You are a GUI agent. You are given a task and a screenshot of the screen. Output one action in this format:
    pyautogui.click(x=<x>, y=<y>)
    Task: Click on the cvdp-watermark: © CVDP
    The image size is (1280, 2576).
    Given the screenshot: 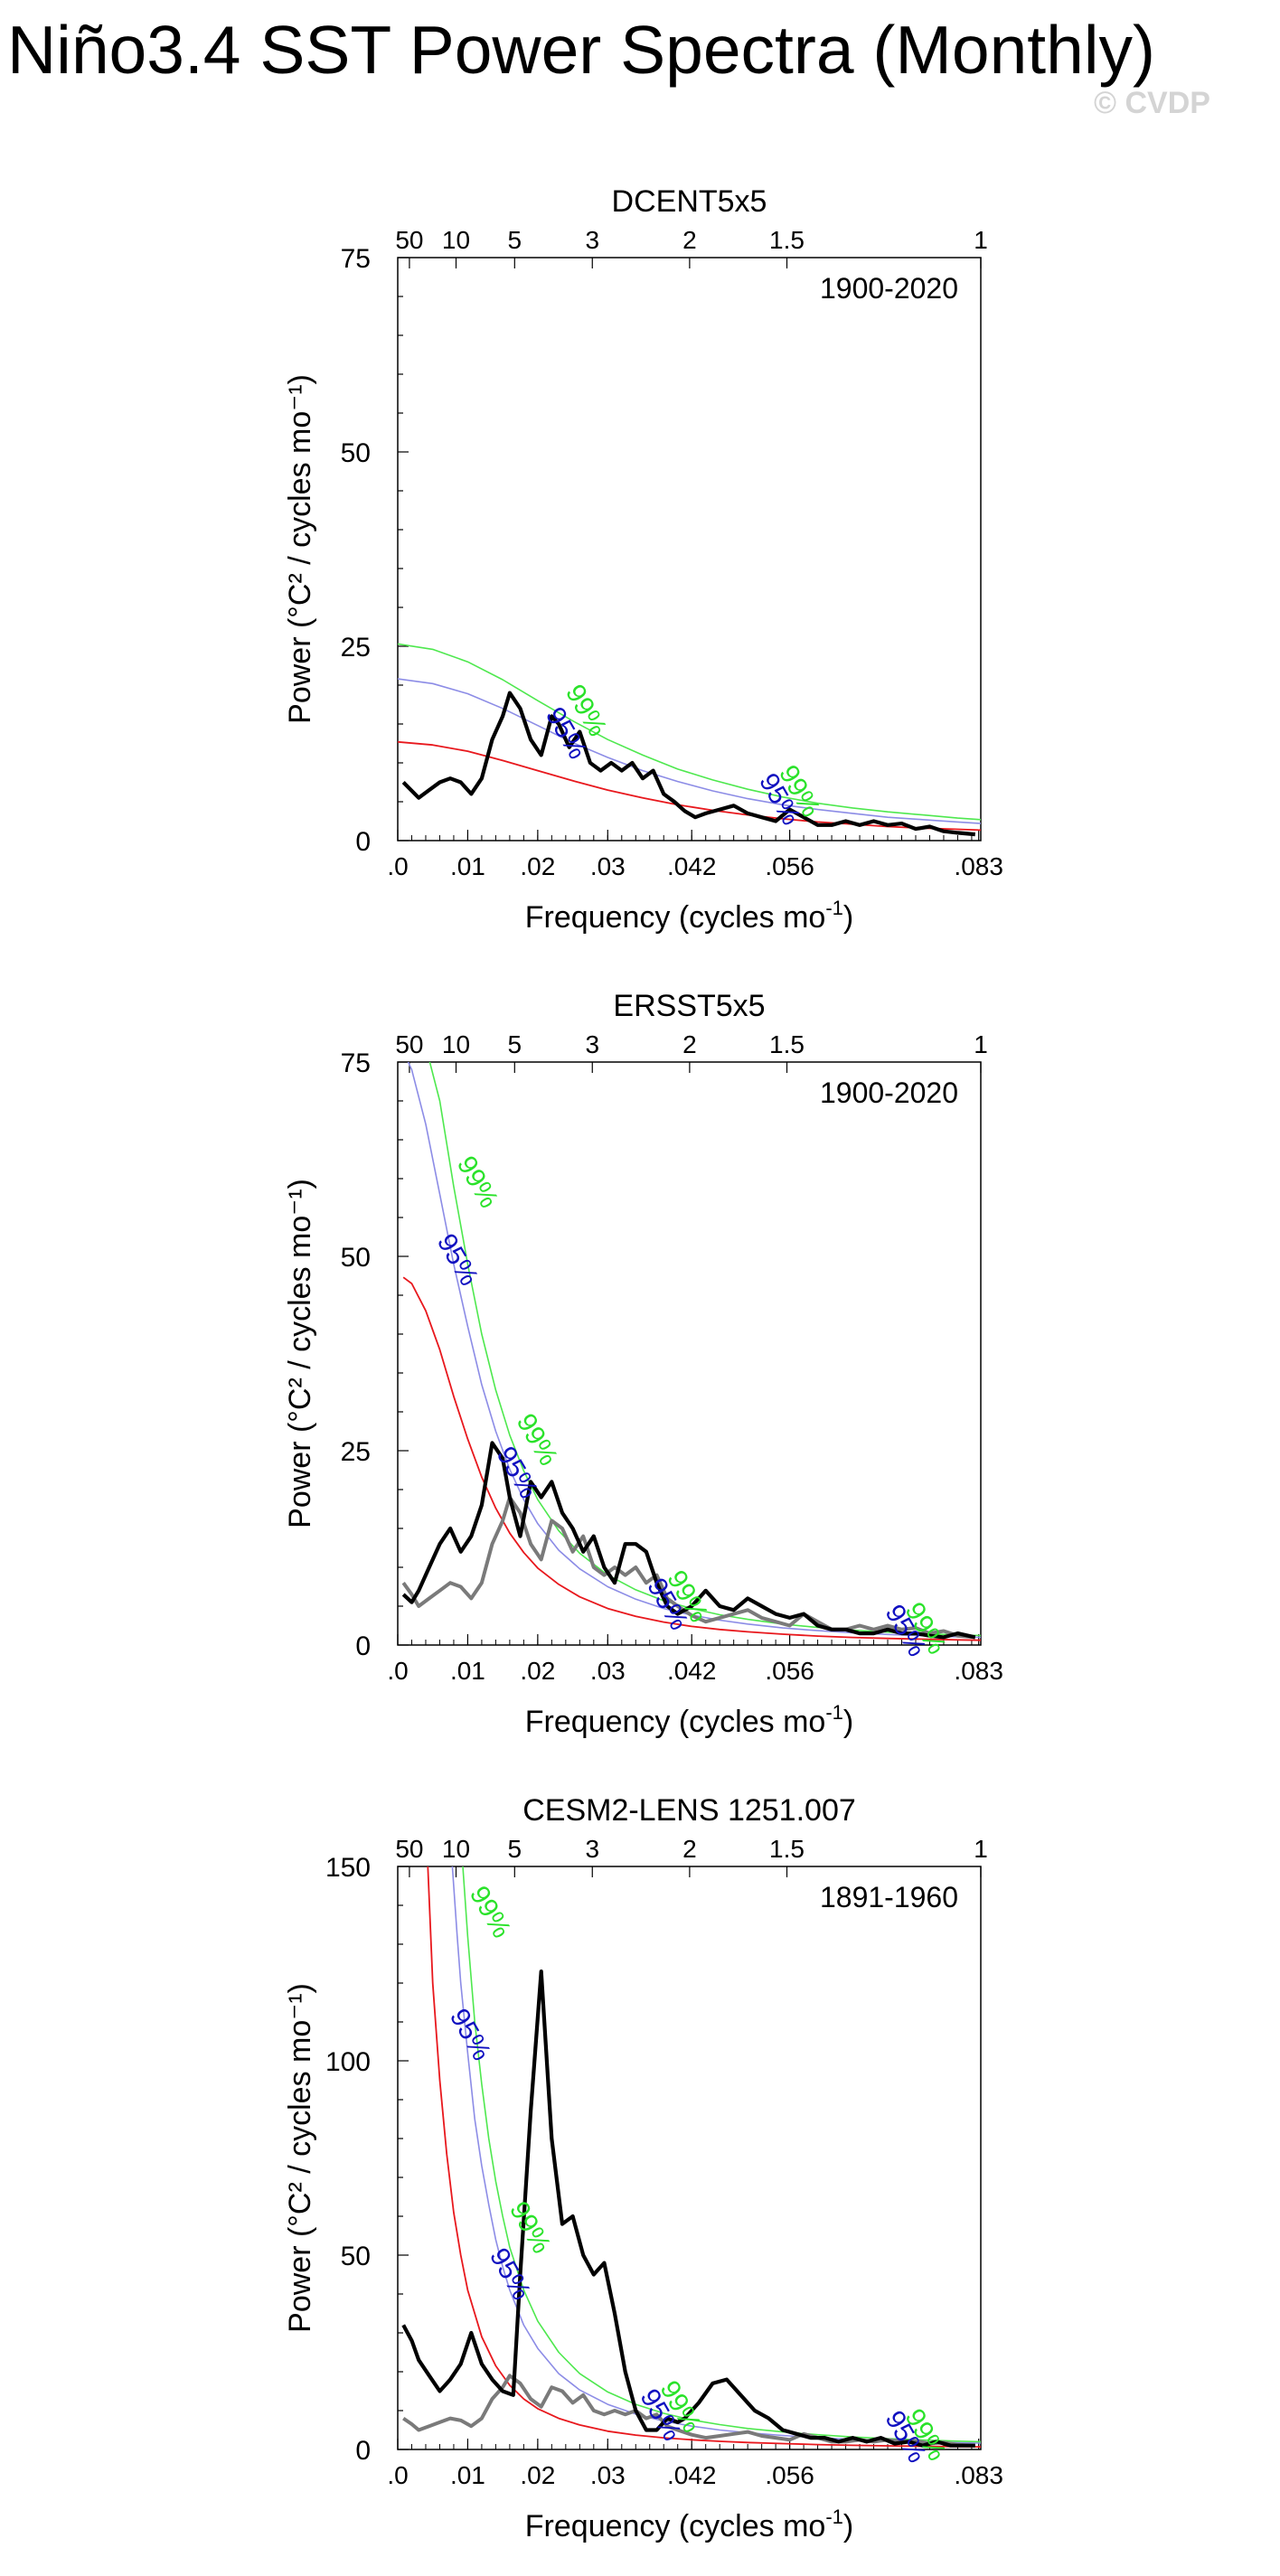 What is the action you would take?
    pyautogui.click(x=1152, y=103)
    